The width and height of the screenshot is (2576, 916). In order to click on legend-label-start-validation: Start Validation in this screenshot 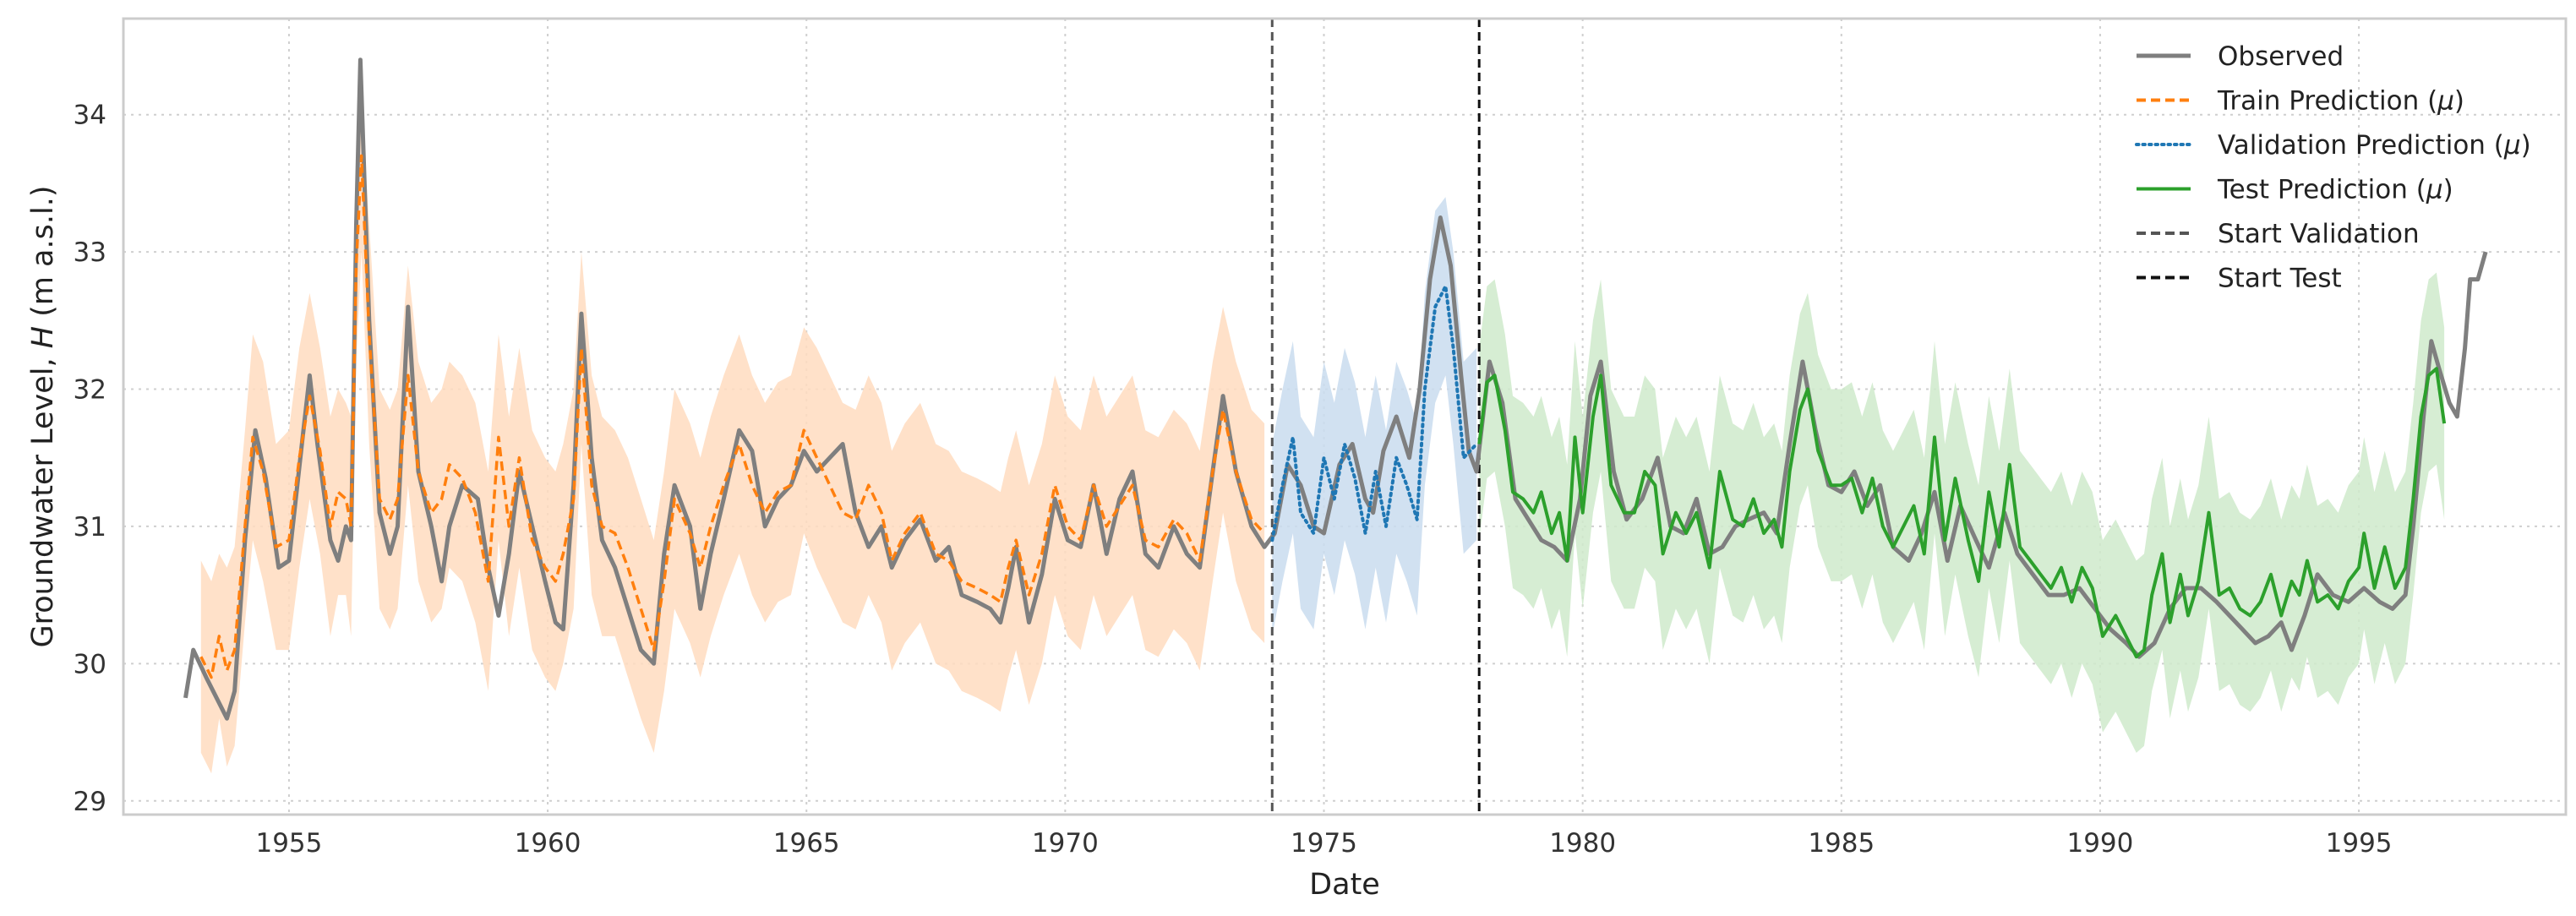, I will do `click(2319, 234)`.